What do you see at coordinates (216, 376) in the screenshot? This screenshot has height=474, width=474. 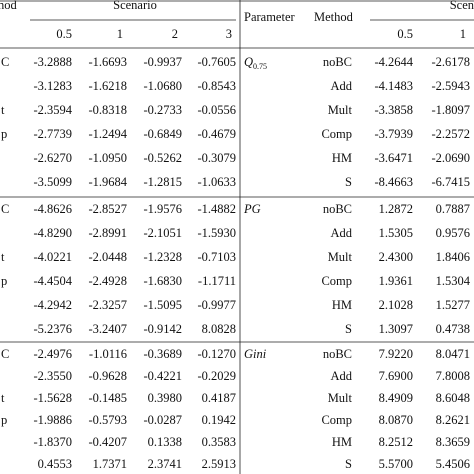 I see `cell: -0.2029` at bounding box center [216, 376].